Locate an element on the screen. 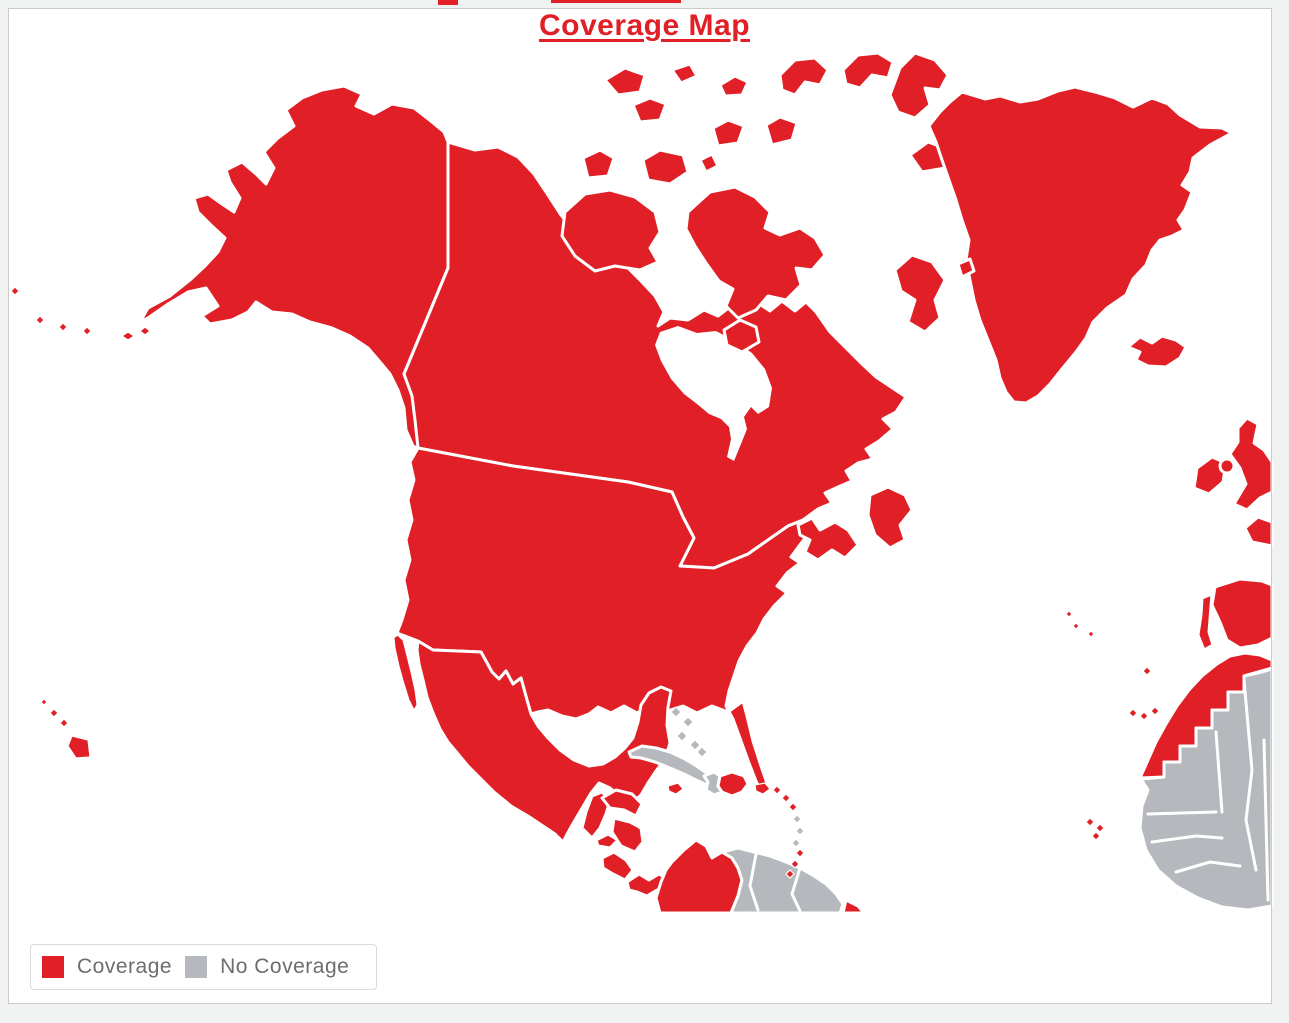 This screenshot has width=1289, height=1023. coverage-swatch-icon is located at coordinates (53, 967).